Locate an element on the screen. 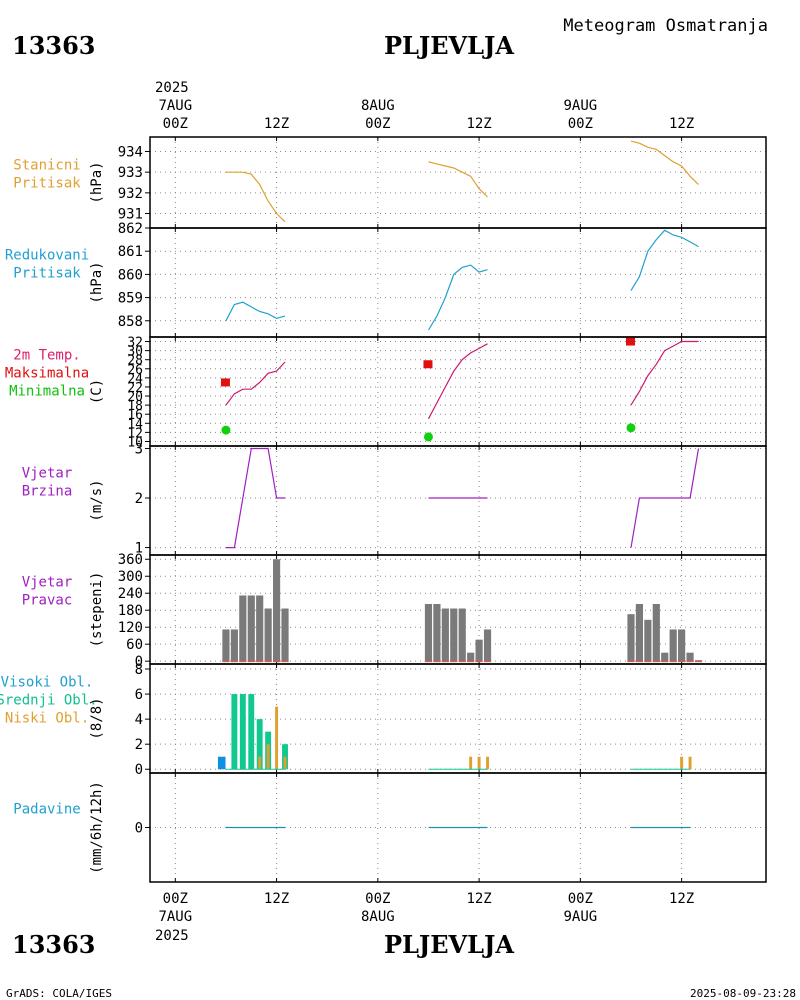 Image resolution: width=800 pixels, height=1000 pixels. y-tick-label: 120 is located at coordinates (130, 628).